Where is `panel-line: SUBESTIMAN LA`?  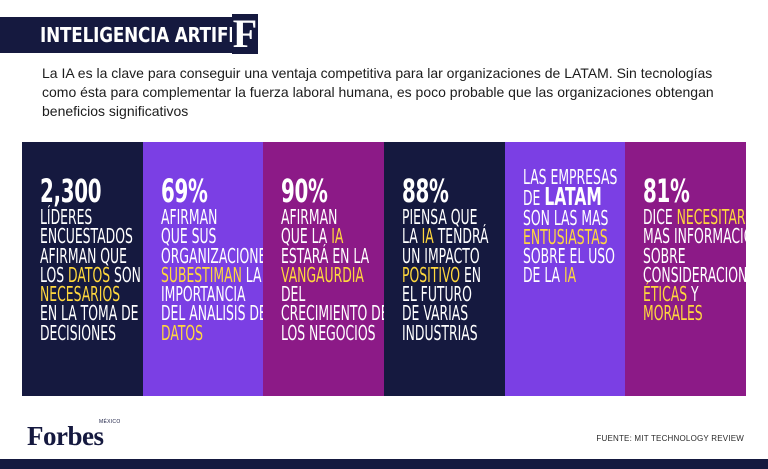 panel-line: SUBESTIMAN LA is located at coordinates (211, 274).